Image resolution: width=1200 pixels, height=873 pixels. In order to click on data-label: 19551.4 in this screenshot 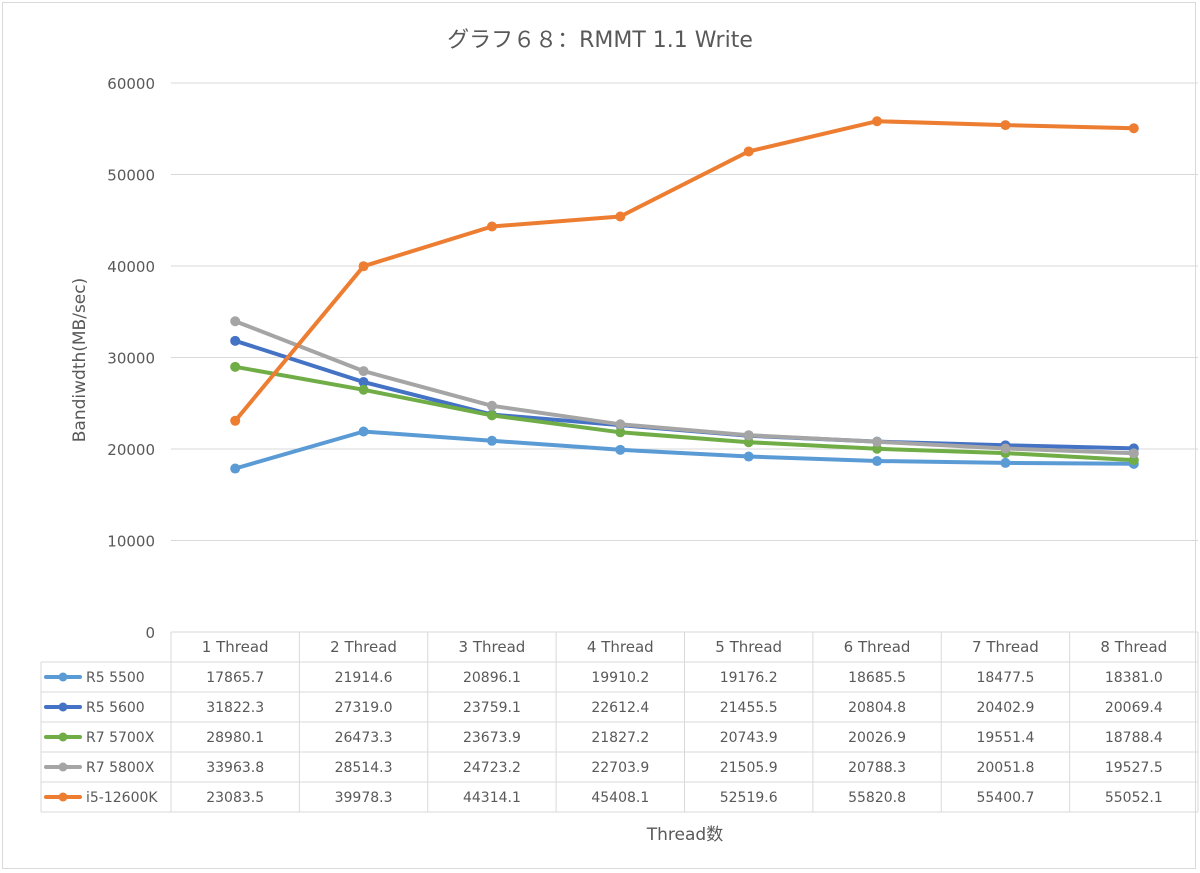, I will do `click(1005, 738)`.